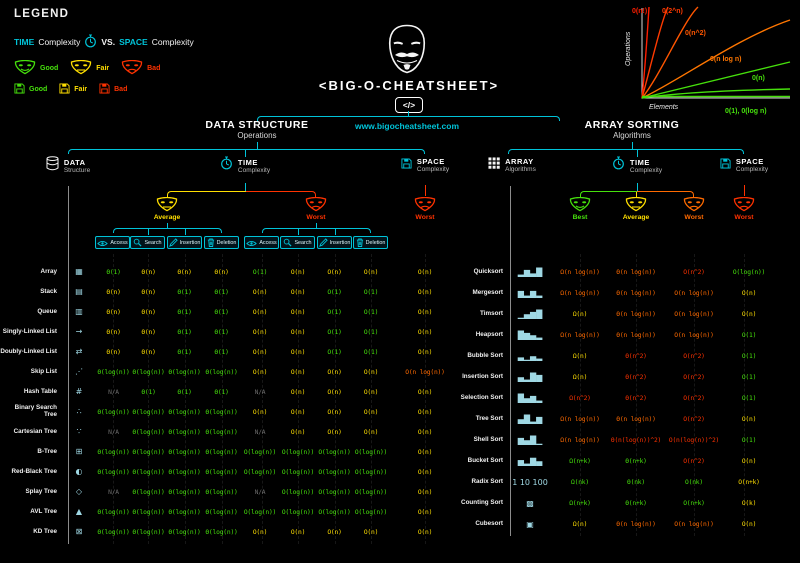 The width and height of the screenshot is (800, 563). I want to click on right-tree-bracket, so click(626, 151).